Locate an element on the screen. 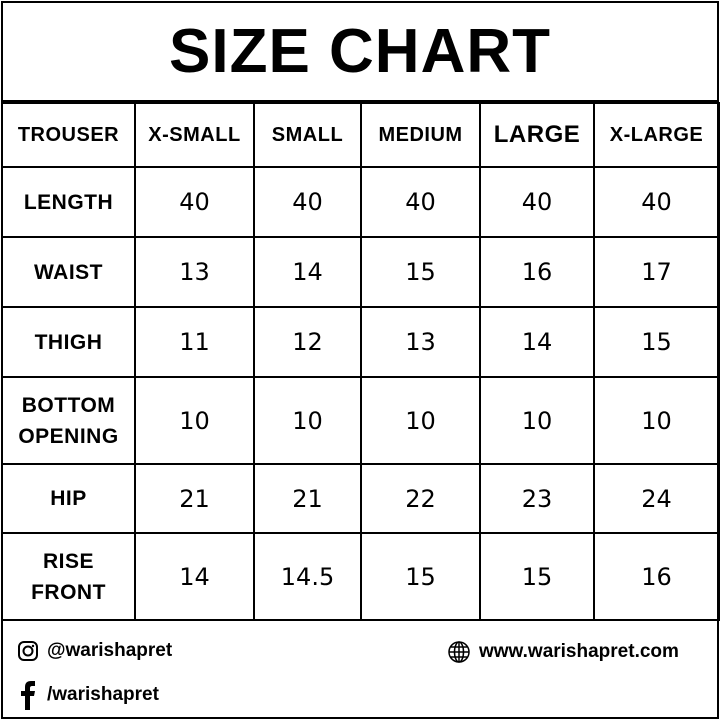 This screenshot has width=720, height=720. measurement-cell: 11 is located at coordinates (194, 342).